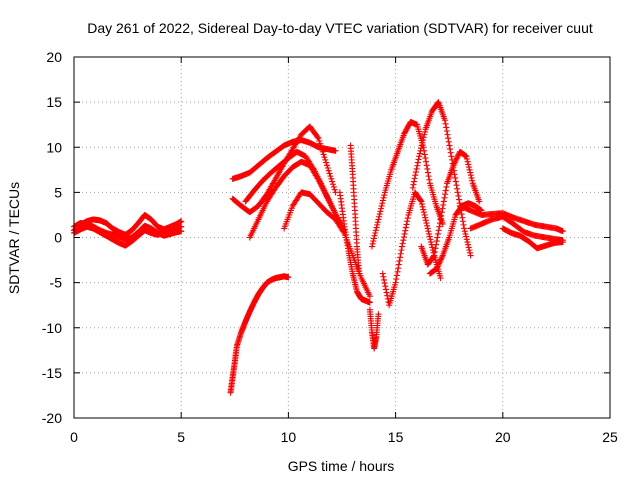 The height and width of the screenshot is (480, 640). I want to click on x-tick-label: 25, so click(610, 437).